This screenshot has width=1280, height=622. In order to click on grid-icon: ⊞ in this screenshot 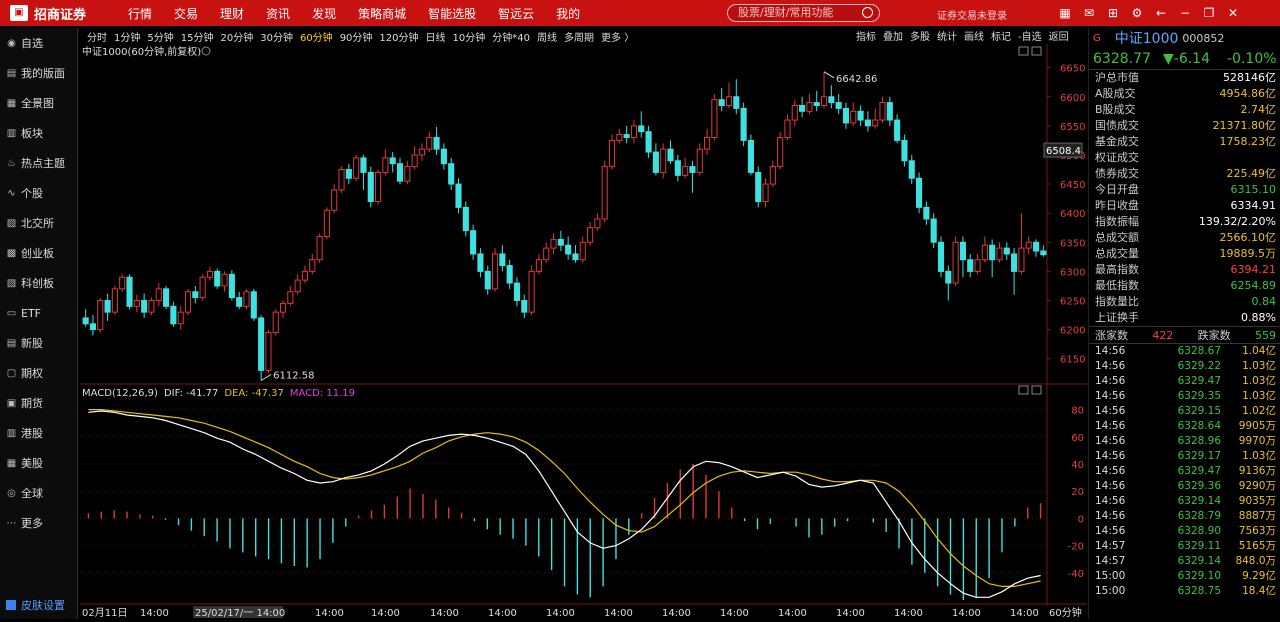, I will do `click(1113, 13)`.